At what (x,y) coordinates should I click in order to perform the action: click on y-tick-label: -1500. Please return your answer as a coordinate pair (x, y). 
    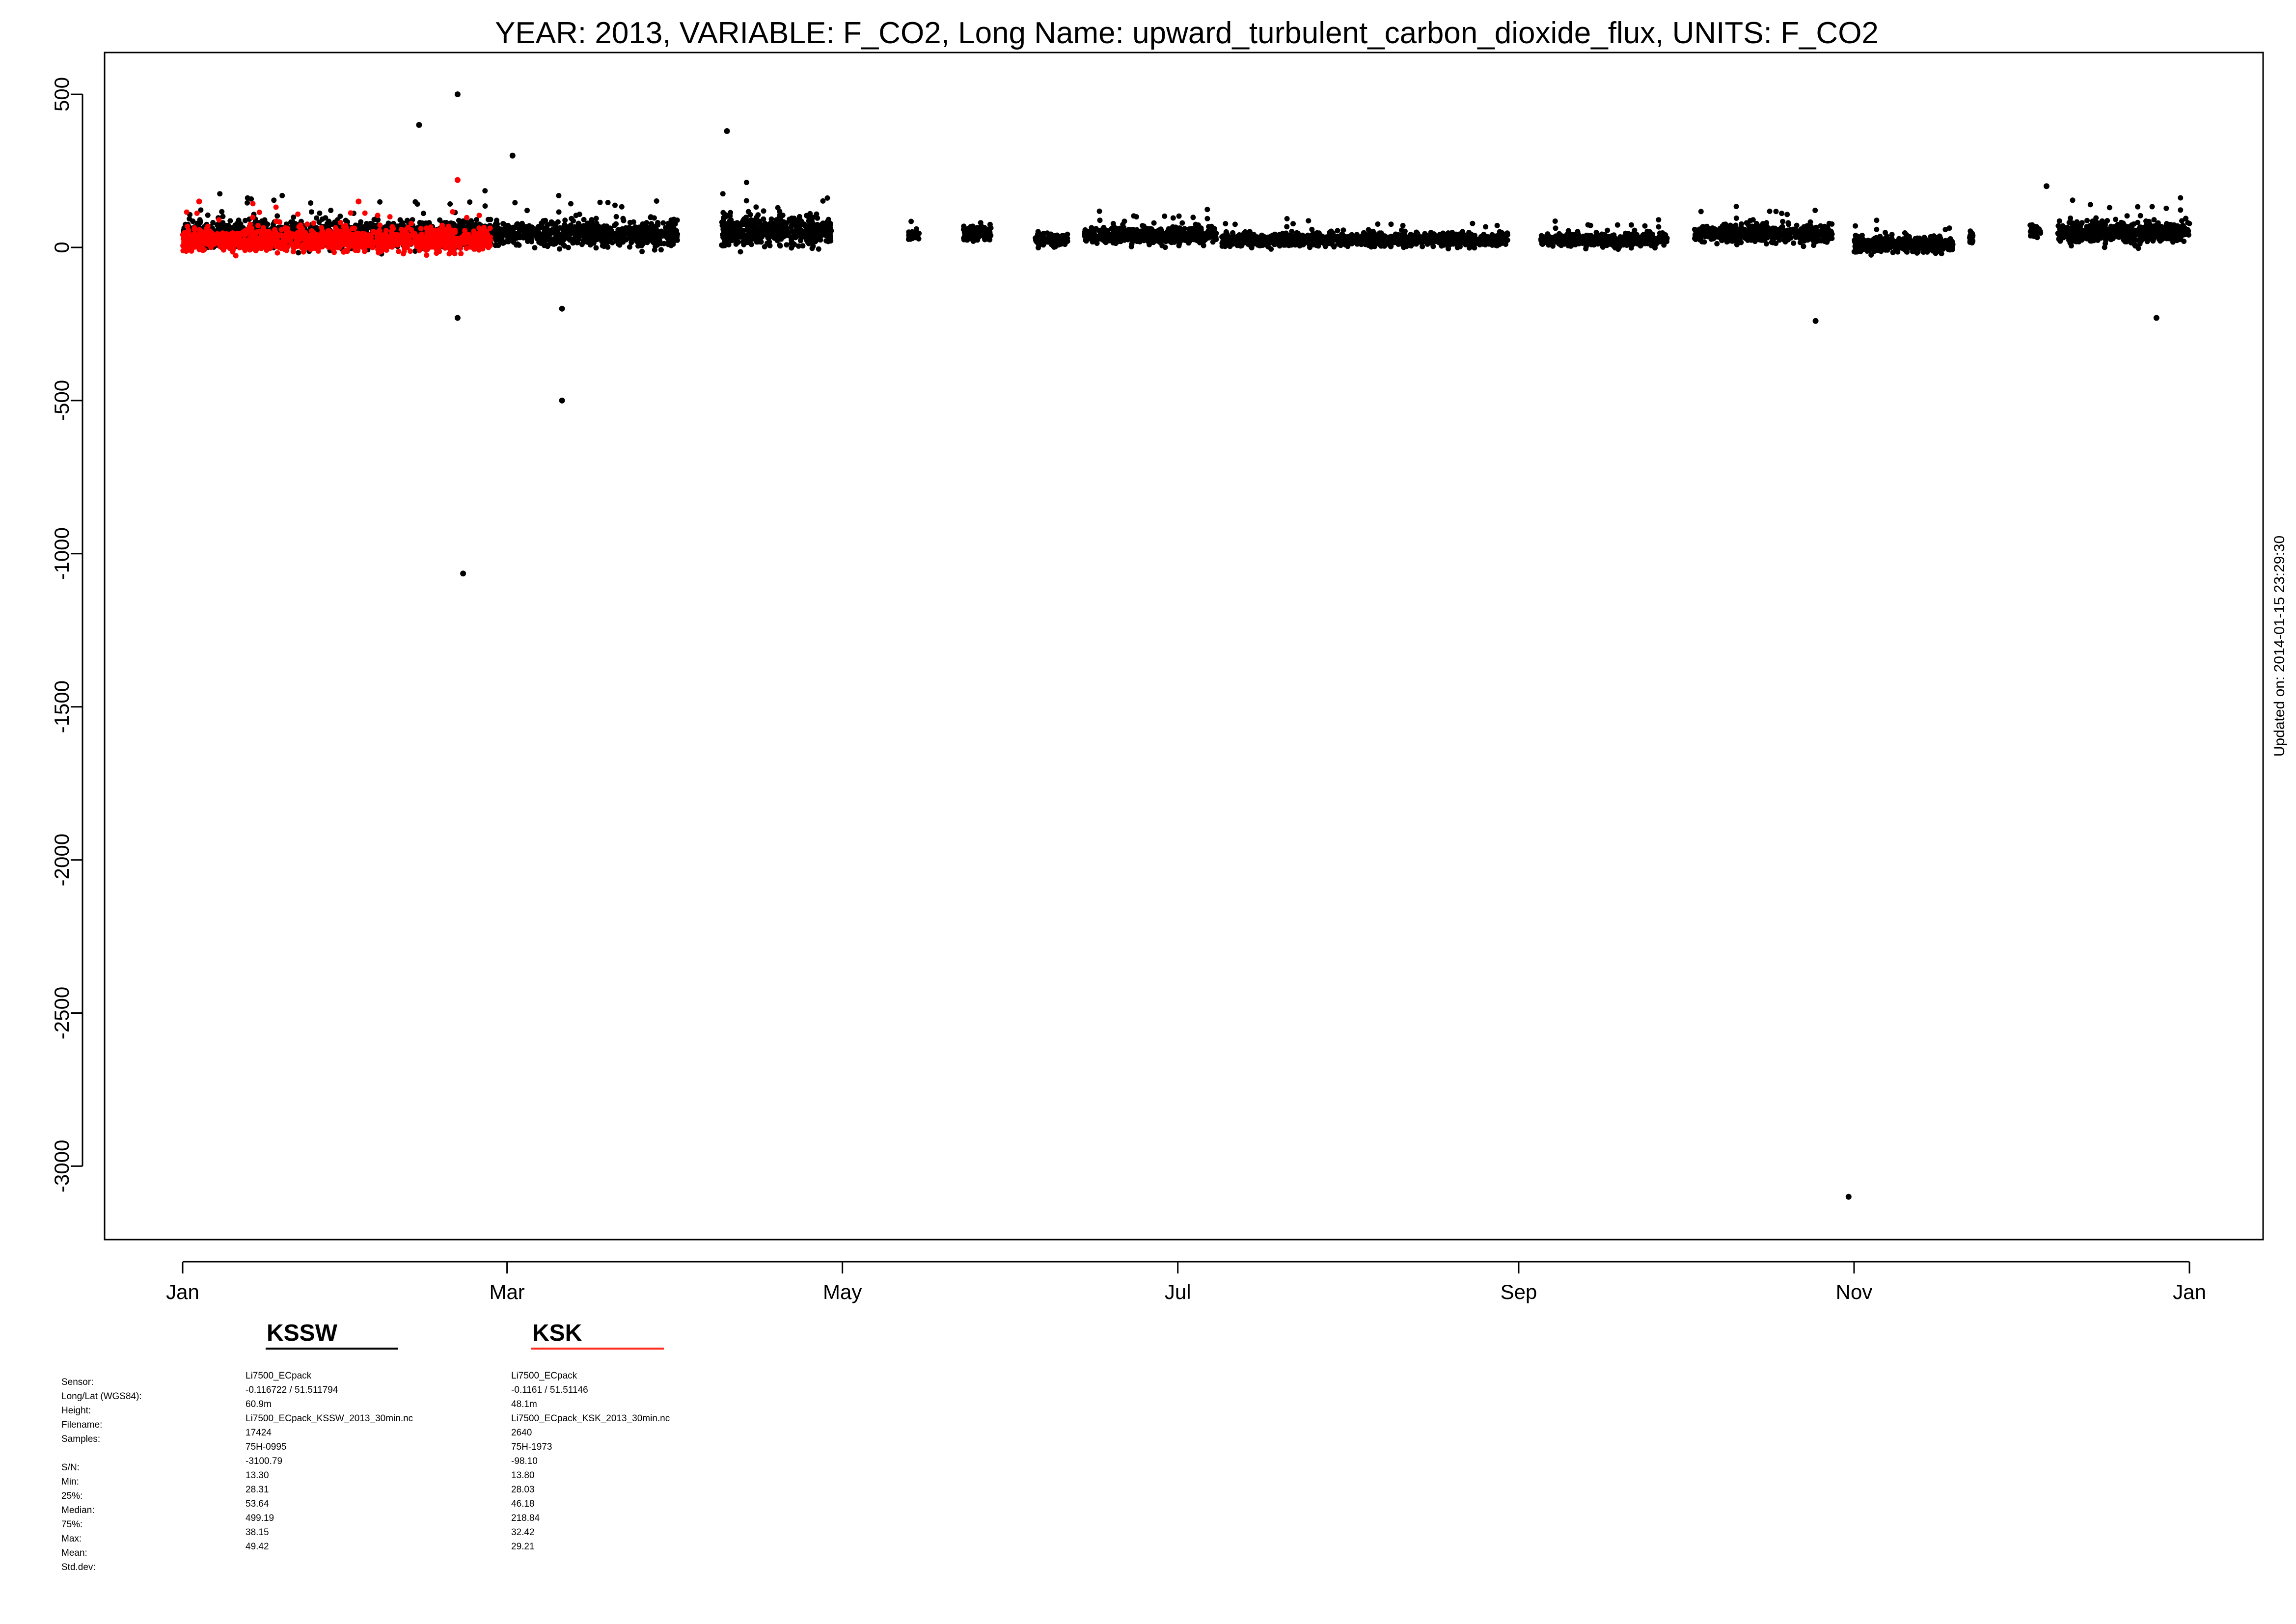
    Looking at the image, I should click on (61, 706).